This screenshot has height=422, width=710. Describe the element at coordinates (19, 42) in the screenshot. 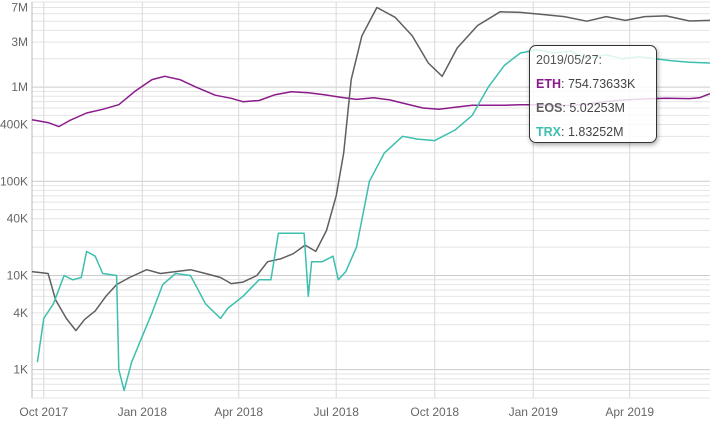

I see `y-tick-label: 3M` at that location.